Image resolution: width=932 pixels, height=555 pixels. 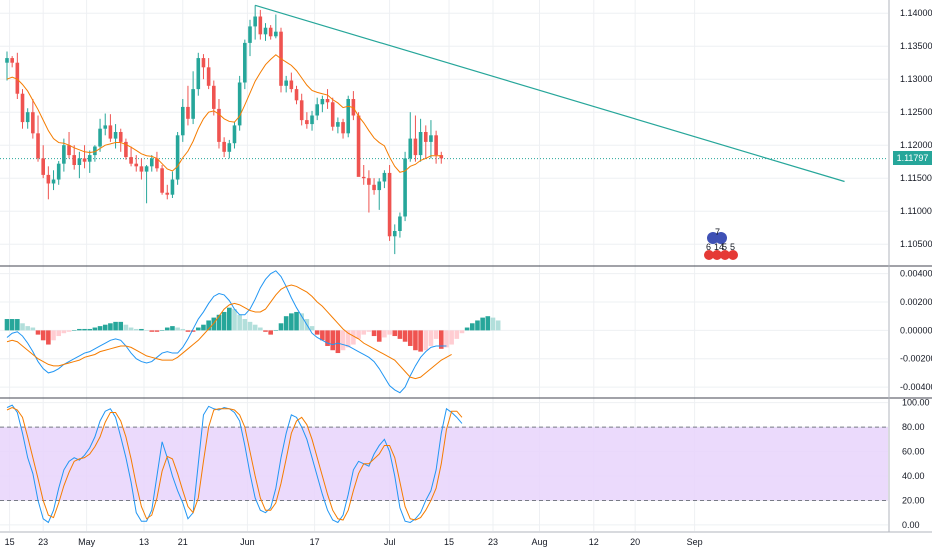 What do you see at coordinates (719, 247) in the screenshot?
I see `event-count-label: 14` at bounding box center [719, 247].